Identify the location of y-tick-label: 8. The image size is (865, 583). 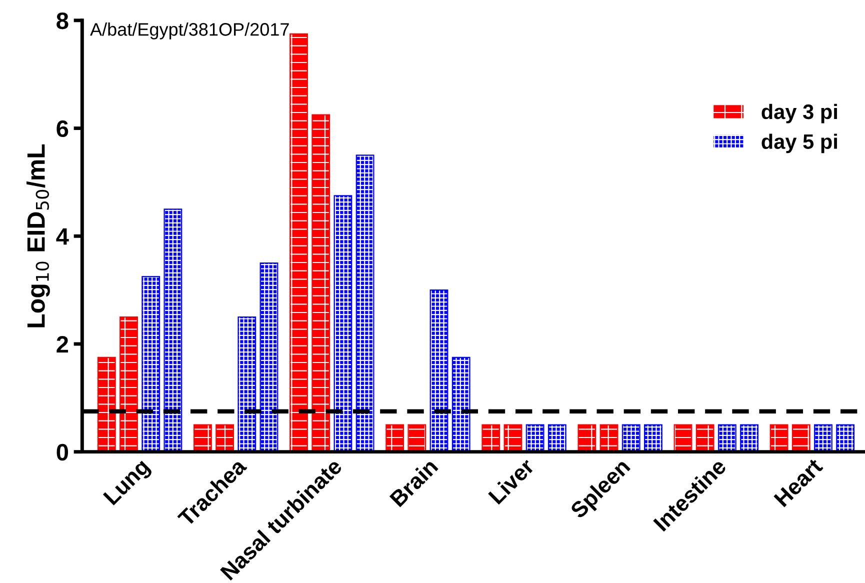
(62, 21).